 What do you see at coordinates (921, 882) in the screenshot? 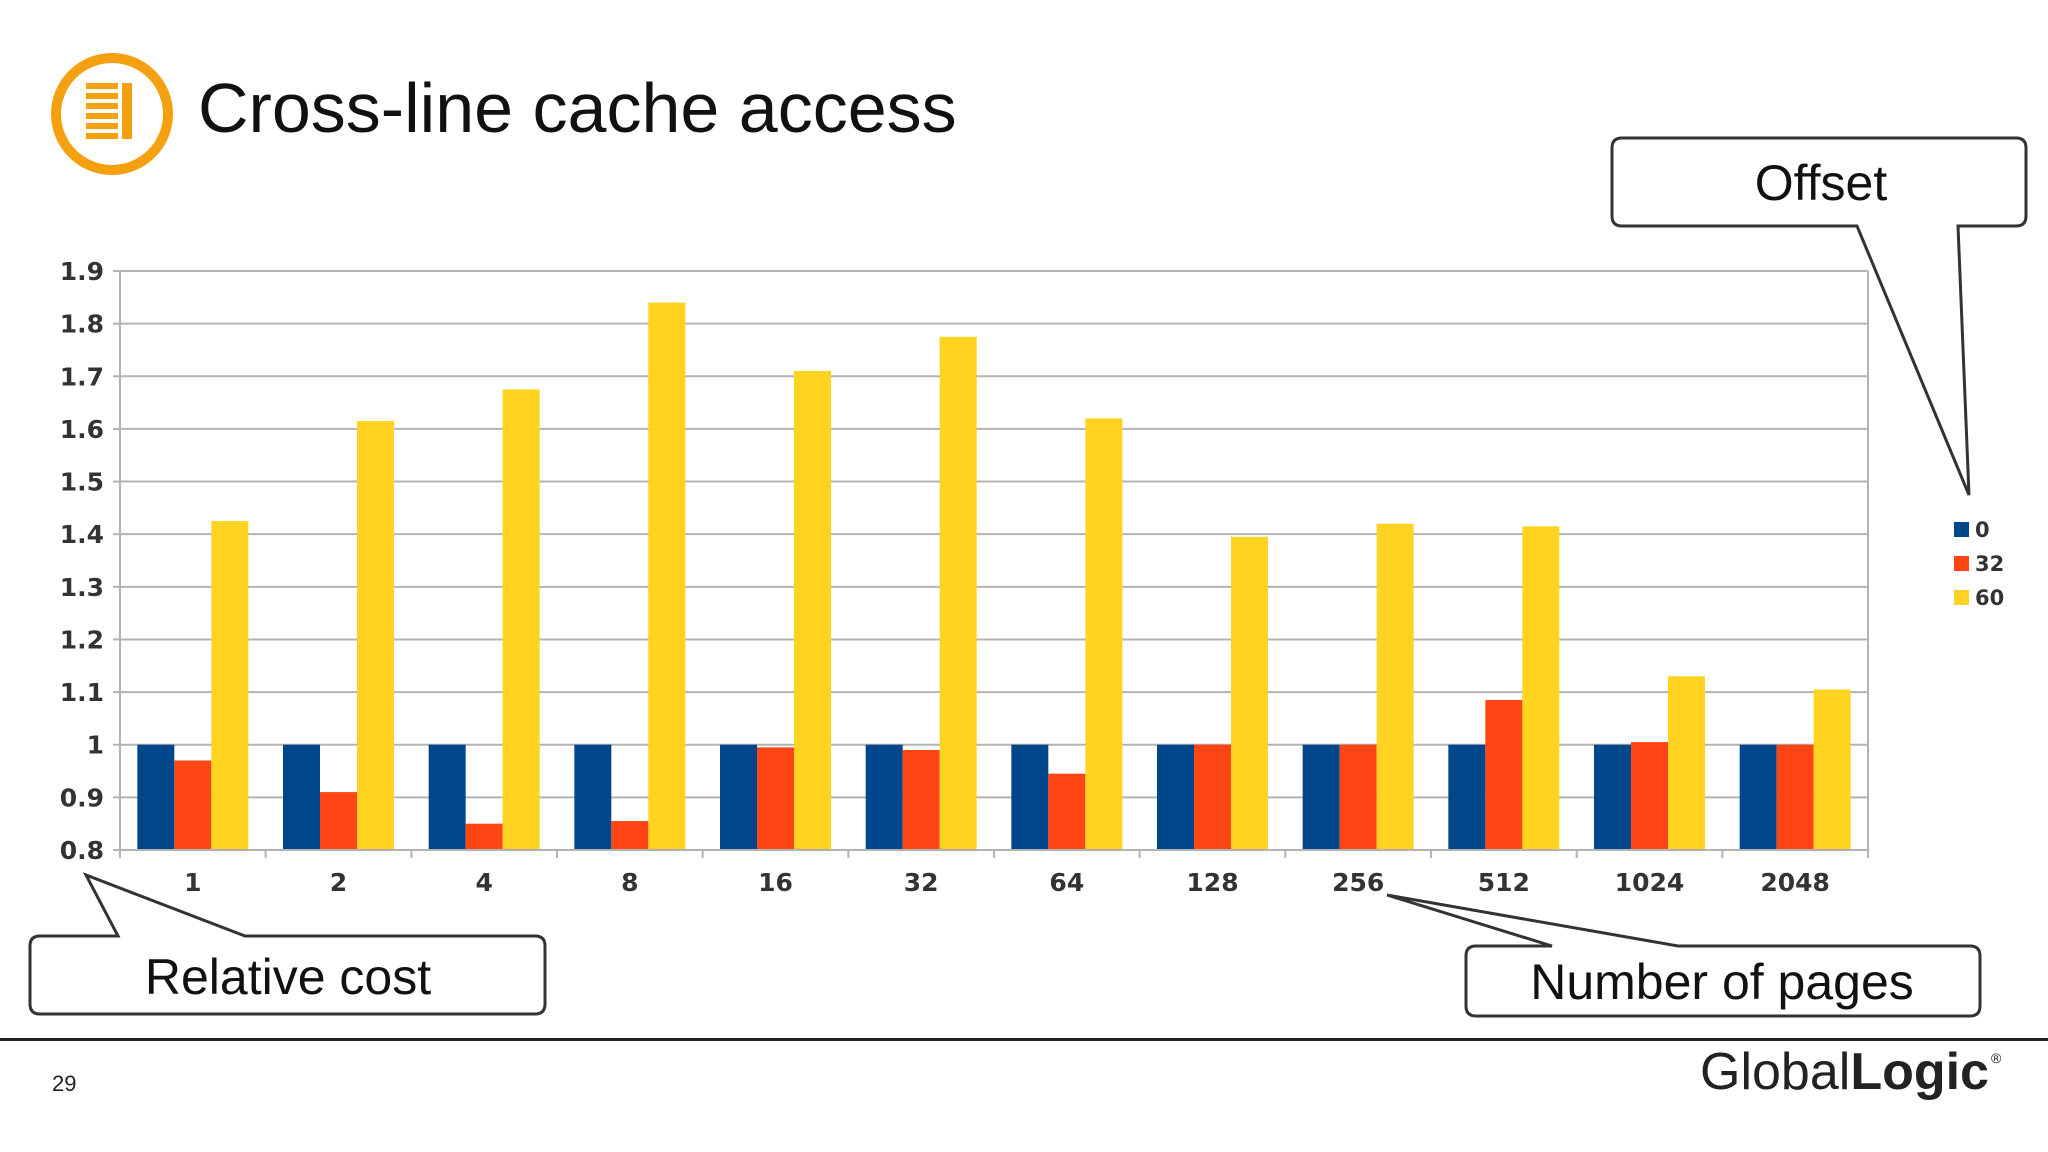
I see `x-tick-label: 32` at bounding box center [921, 882].